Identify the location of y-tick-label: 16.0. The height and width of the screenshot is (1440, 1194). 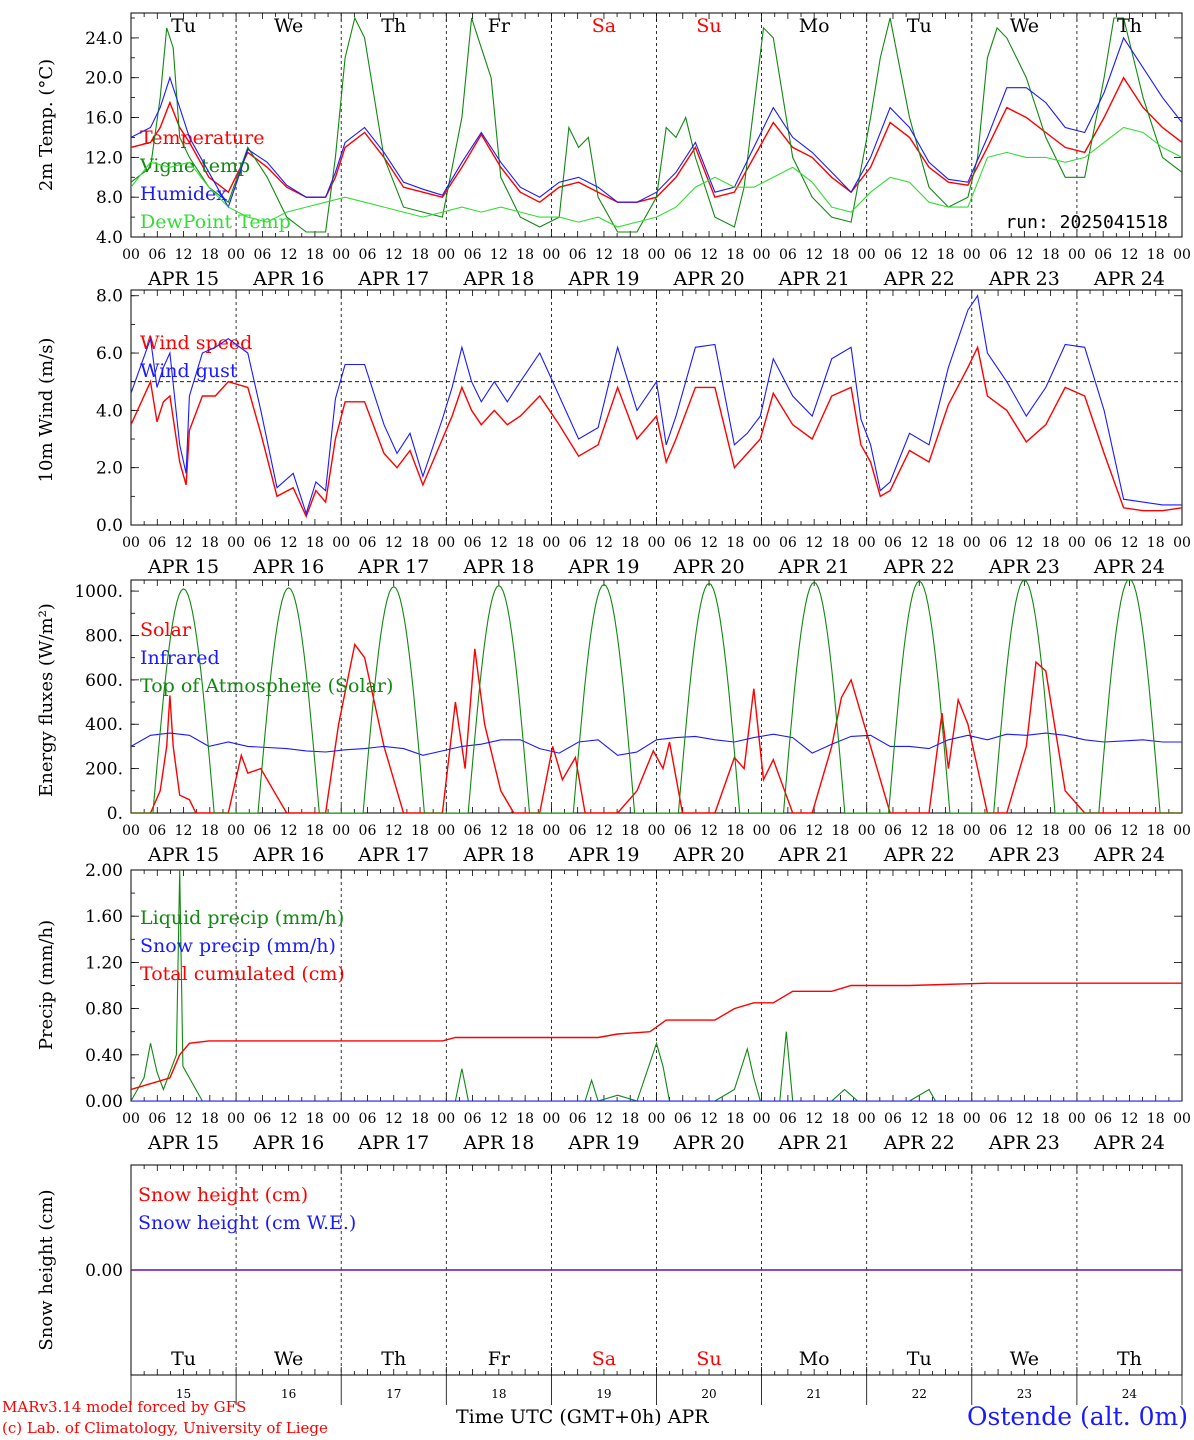
(104, 119).